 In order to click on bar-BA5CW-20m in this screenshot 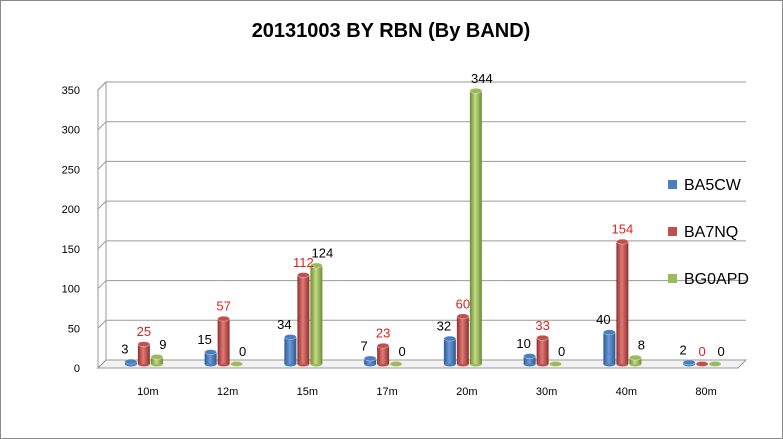, I will do `click(450, 351)`.